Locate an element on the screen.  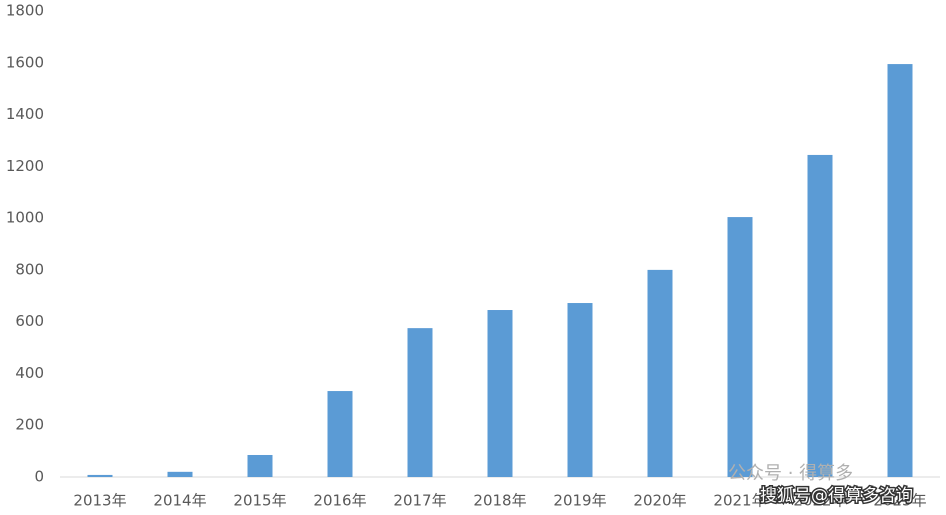
x-tick-label: 2018年 is located at coordinates (499, 501).